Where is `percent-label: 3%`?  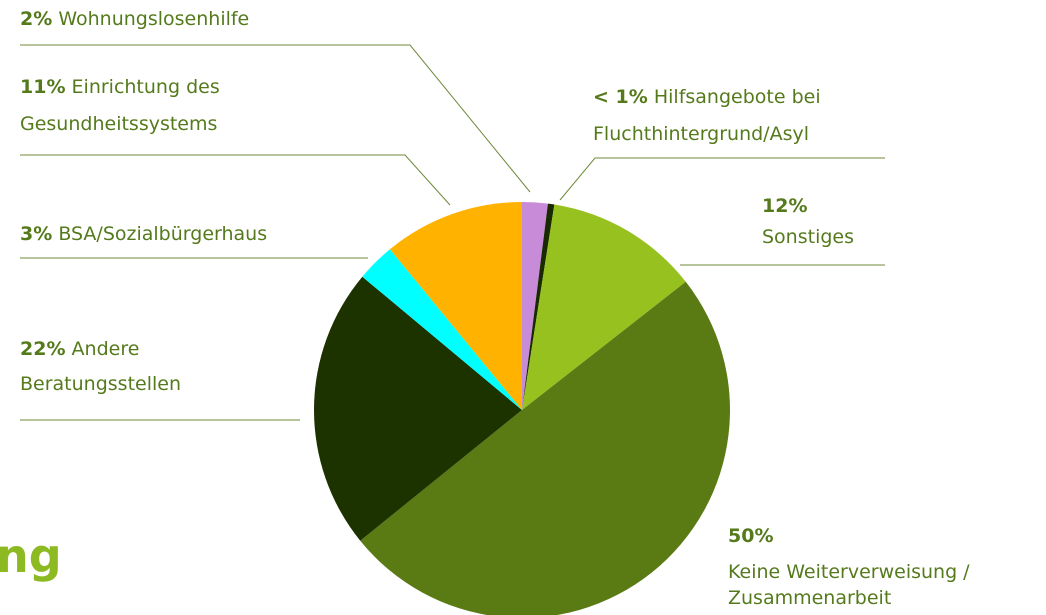 percent-label: 3% is located at coordinates (36, 234).